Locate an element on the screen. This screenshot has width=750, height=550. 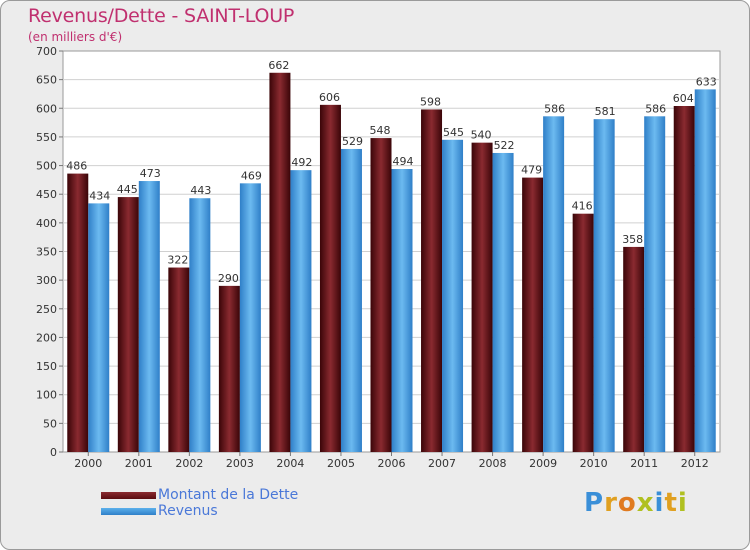
data-label-dette: 598 is located at coordinates (430, 101).